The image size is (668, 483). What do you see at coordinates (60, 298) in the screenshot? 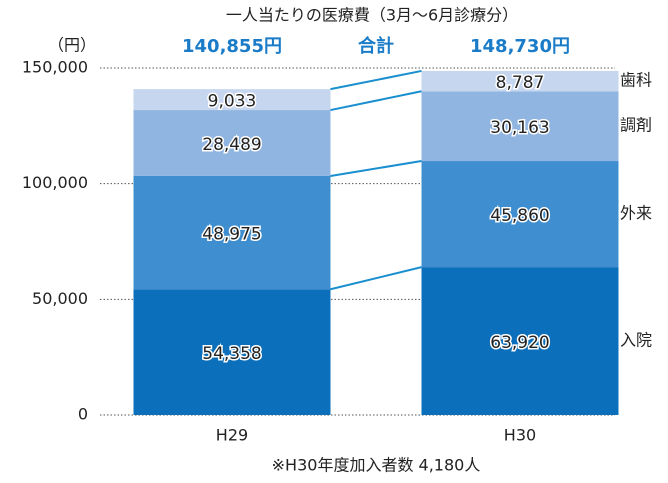
I see `y-tick-label: 50,000` at bounding box center [60, 298].